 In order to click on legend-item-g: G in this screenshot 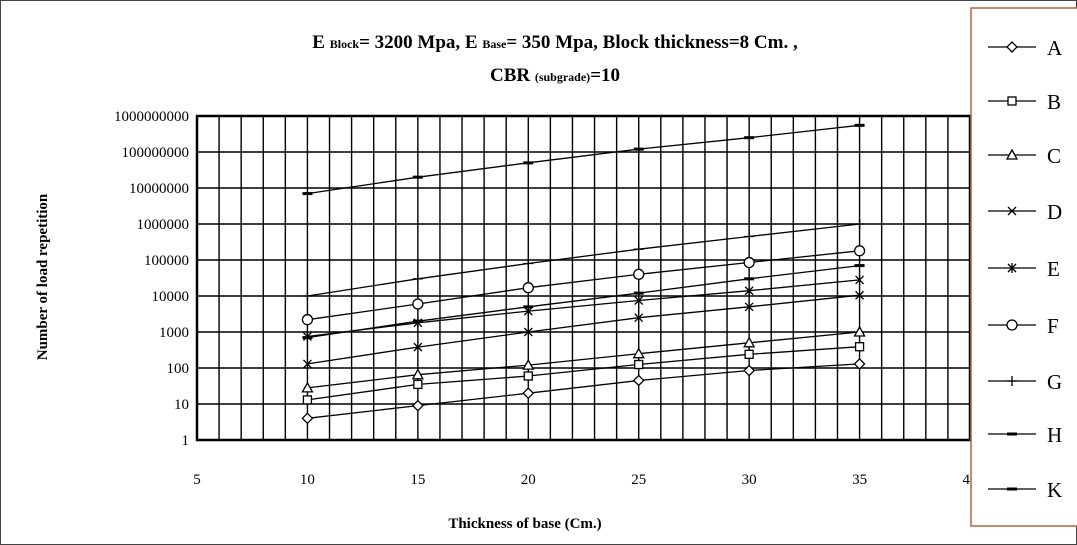, I will do `click(1025, 382)`.